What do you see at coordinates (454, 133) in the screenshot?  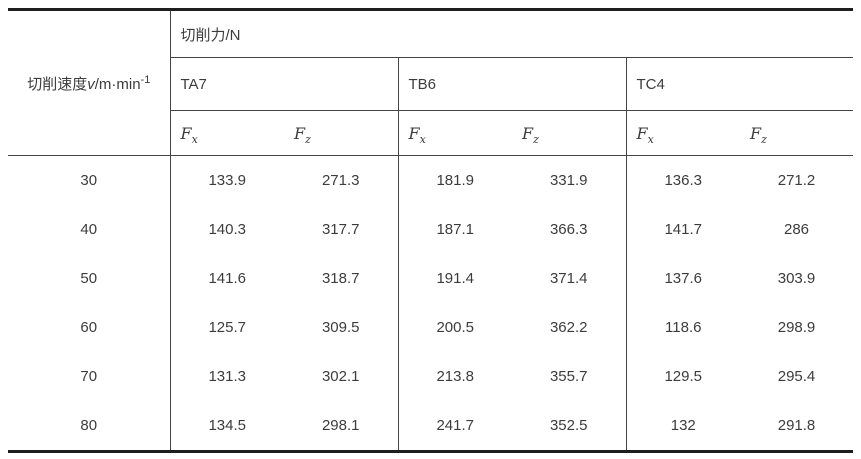 I see `fx-header-tb6: Fx` at bounding box center [454, 133].